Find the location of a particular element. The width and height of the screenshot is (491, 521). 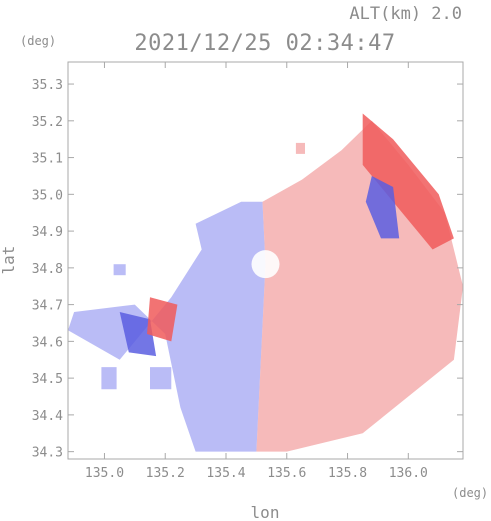

x-tick-label: 135.2 is located at coordinates (165, 473).